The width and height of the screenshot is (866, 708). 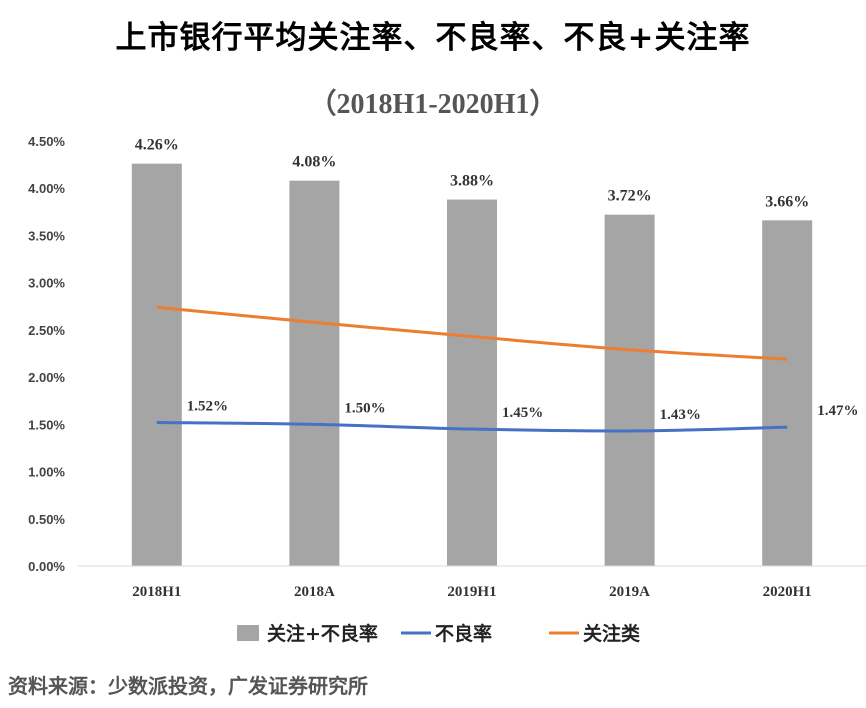 I want to click on line-data-label: 1.43%, so click(x=680, y=415).